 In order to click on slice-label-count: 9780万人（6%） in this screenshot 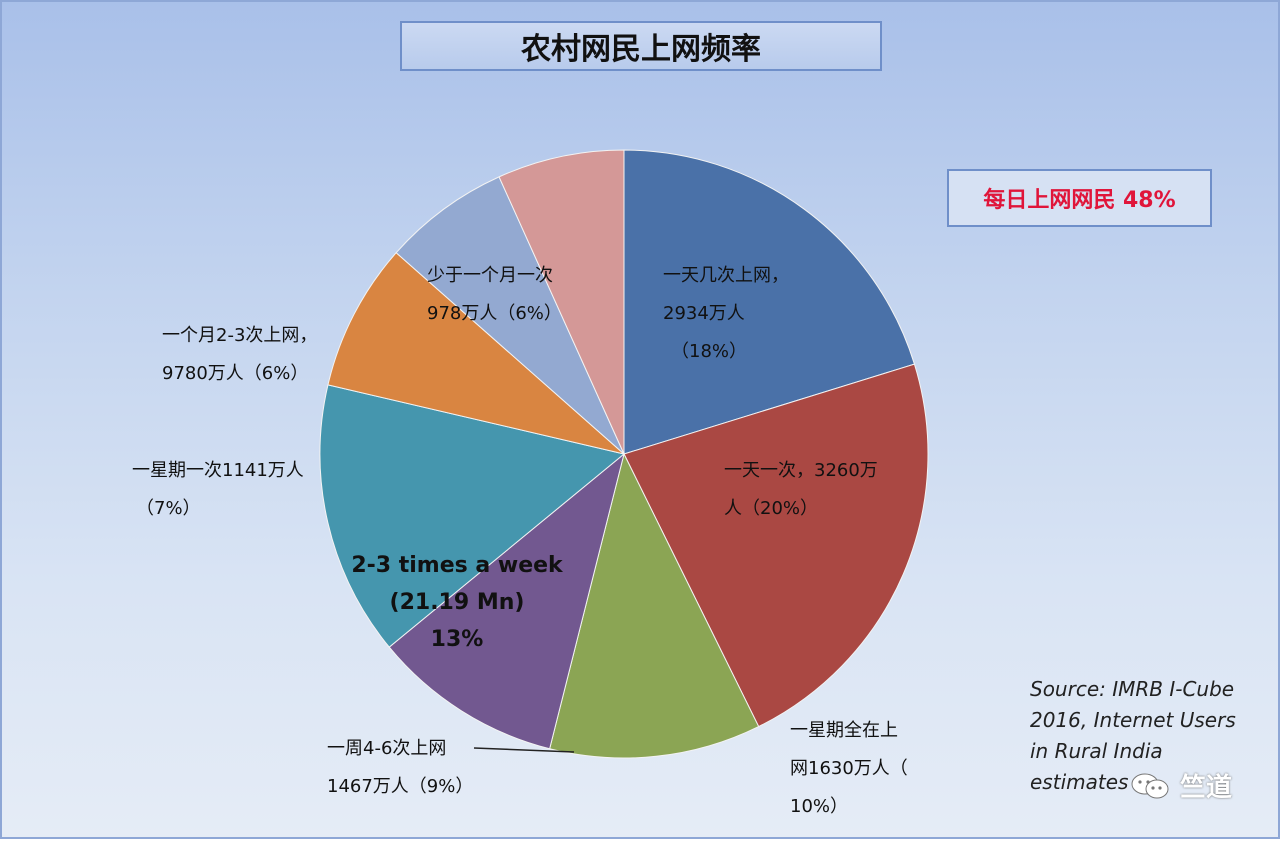, I will do `click(235, 373)`.